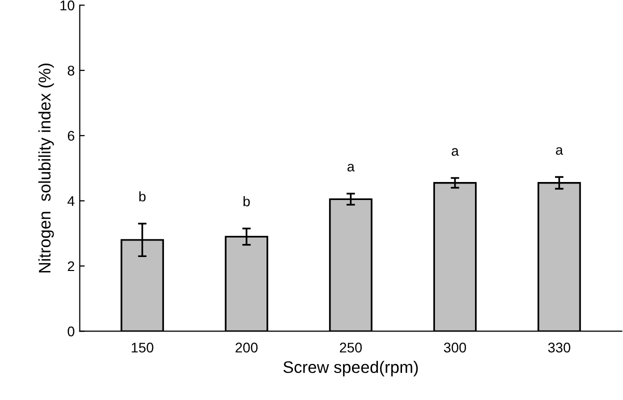 The height and width of the screenshot is (400, 623). What do you see at coordinates (351, 347) in the screenshot?
I see `x-tick-label: 250` at bounding box center [351, 347].